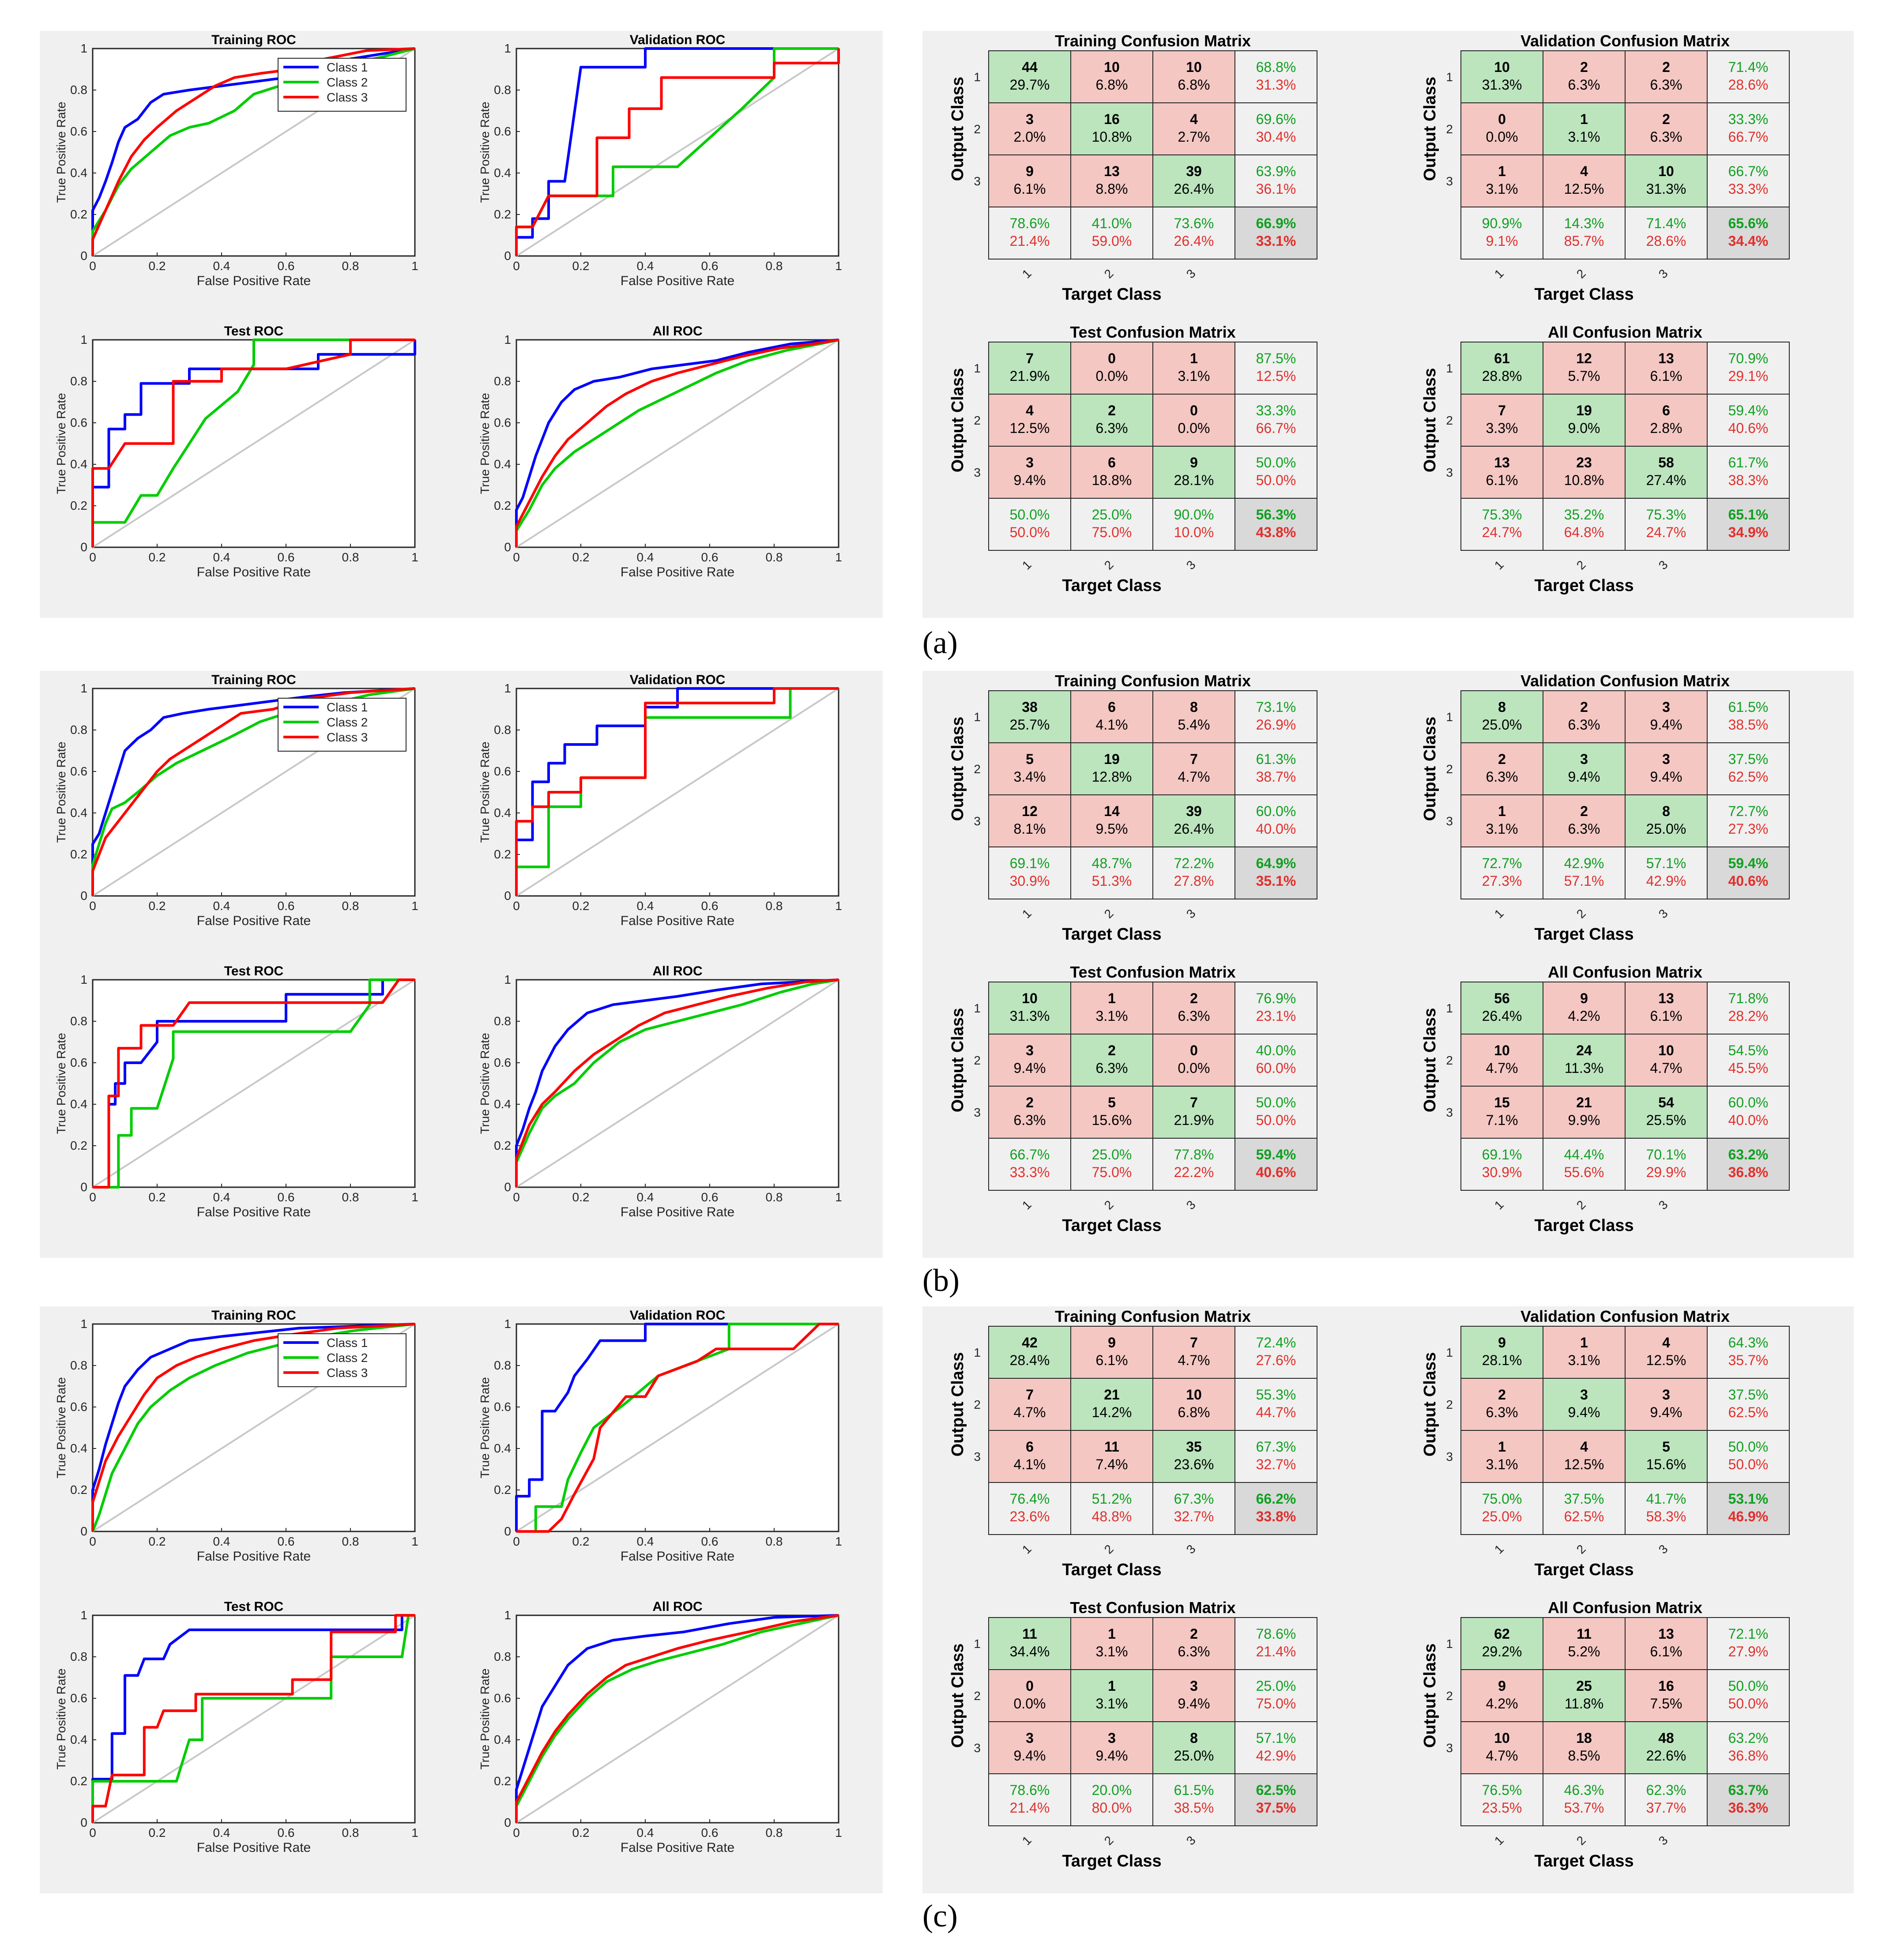 This screenshot has height=1960, width=1878. What do you see at coordinates (1584, 241) in the screenshot?
I see `cell-percent: 85.7%` at bounding box center [1584, 241].